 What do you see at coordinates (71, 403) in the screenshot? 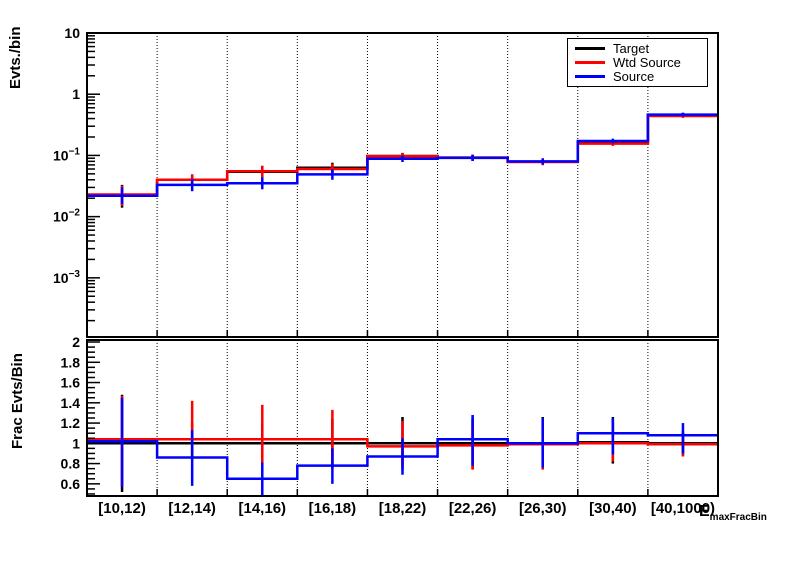
I see `y-tick-label: 1.4` at bounding box center [71, 403].